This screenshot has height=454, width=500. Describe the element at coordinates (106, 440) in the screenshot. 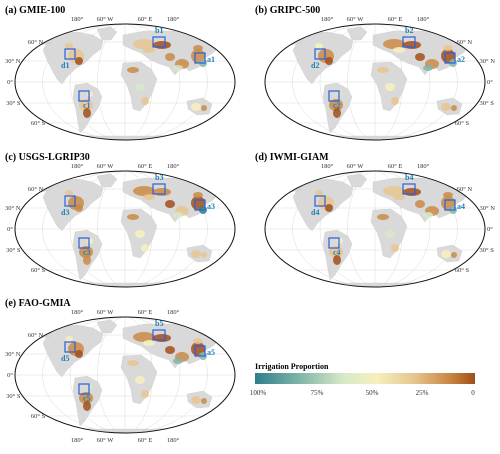

I see `longitude-tick-label-bottom: 60° W` at that location.